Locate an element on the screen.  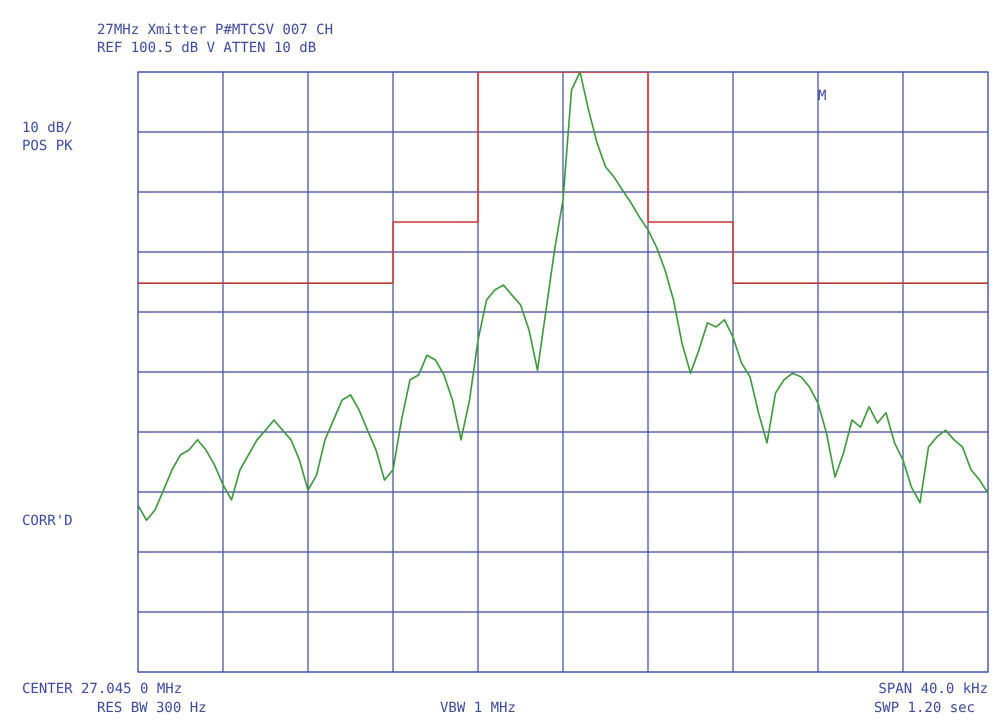
text: CENTER 27.045 0 MHz is located at coordinates (102, 689).